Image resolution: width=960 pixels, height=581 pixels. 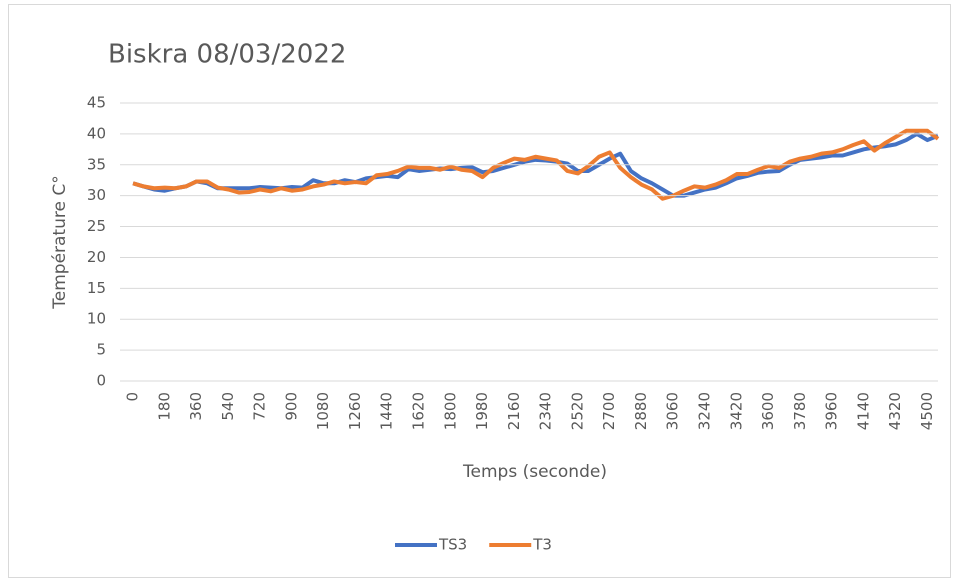 What do you see at coordinates (96, 257) in the screenshot?
I see `y-tick-label: 20` at bounding box center [96, 257].